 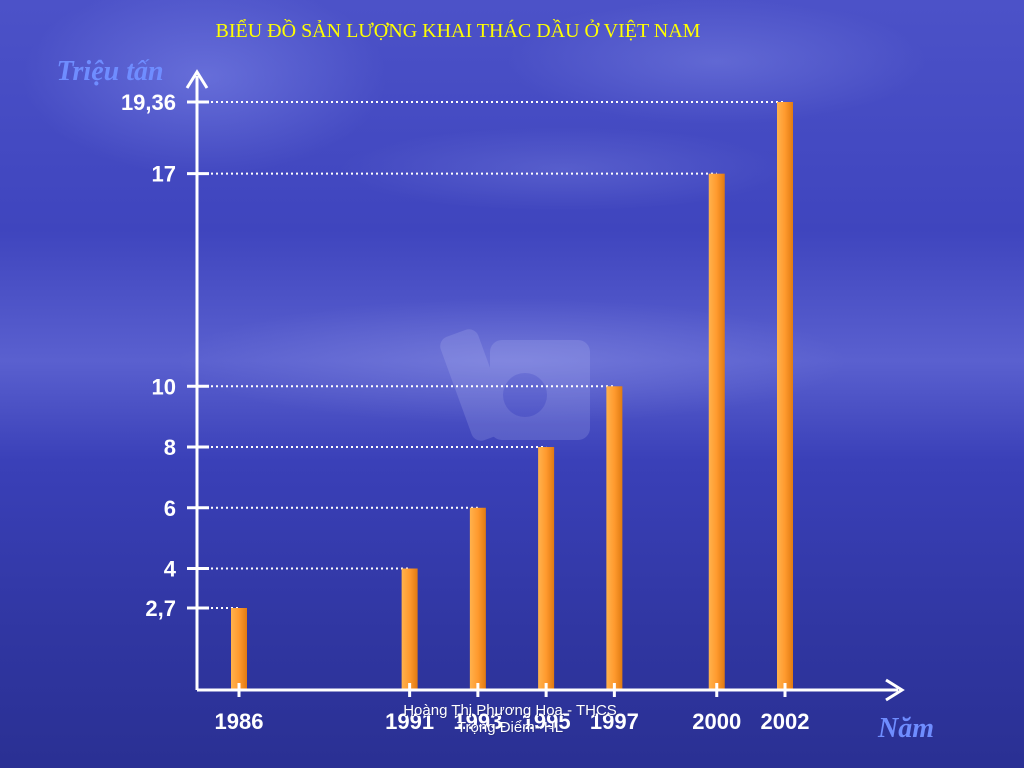 I want to click on bar-1995, so click(x=546, y=568).